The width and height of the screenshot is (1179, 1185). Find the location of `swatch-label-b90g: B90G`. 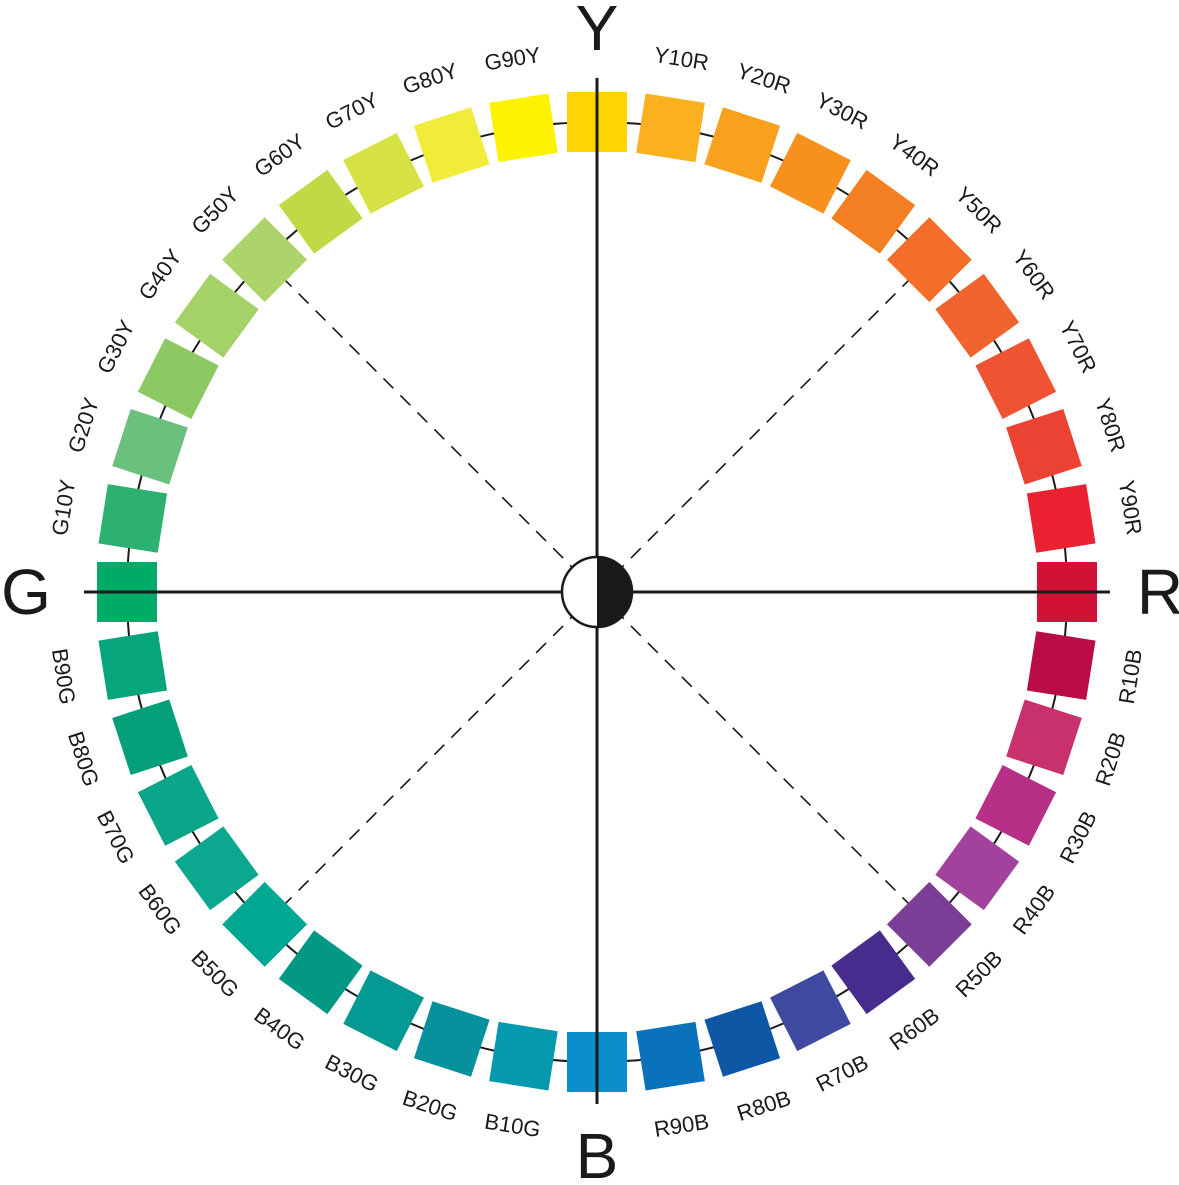

swatch-label-b90g: B90G is located at coordinates (63, 676).